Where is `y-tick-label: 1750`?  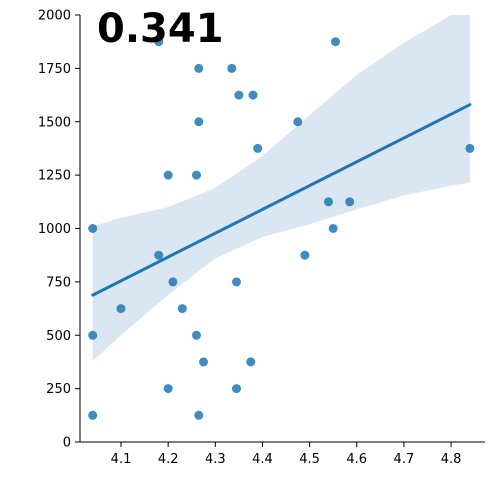
y-tick-label: 1750 is located at coordinates (54, 69).